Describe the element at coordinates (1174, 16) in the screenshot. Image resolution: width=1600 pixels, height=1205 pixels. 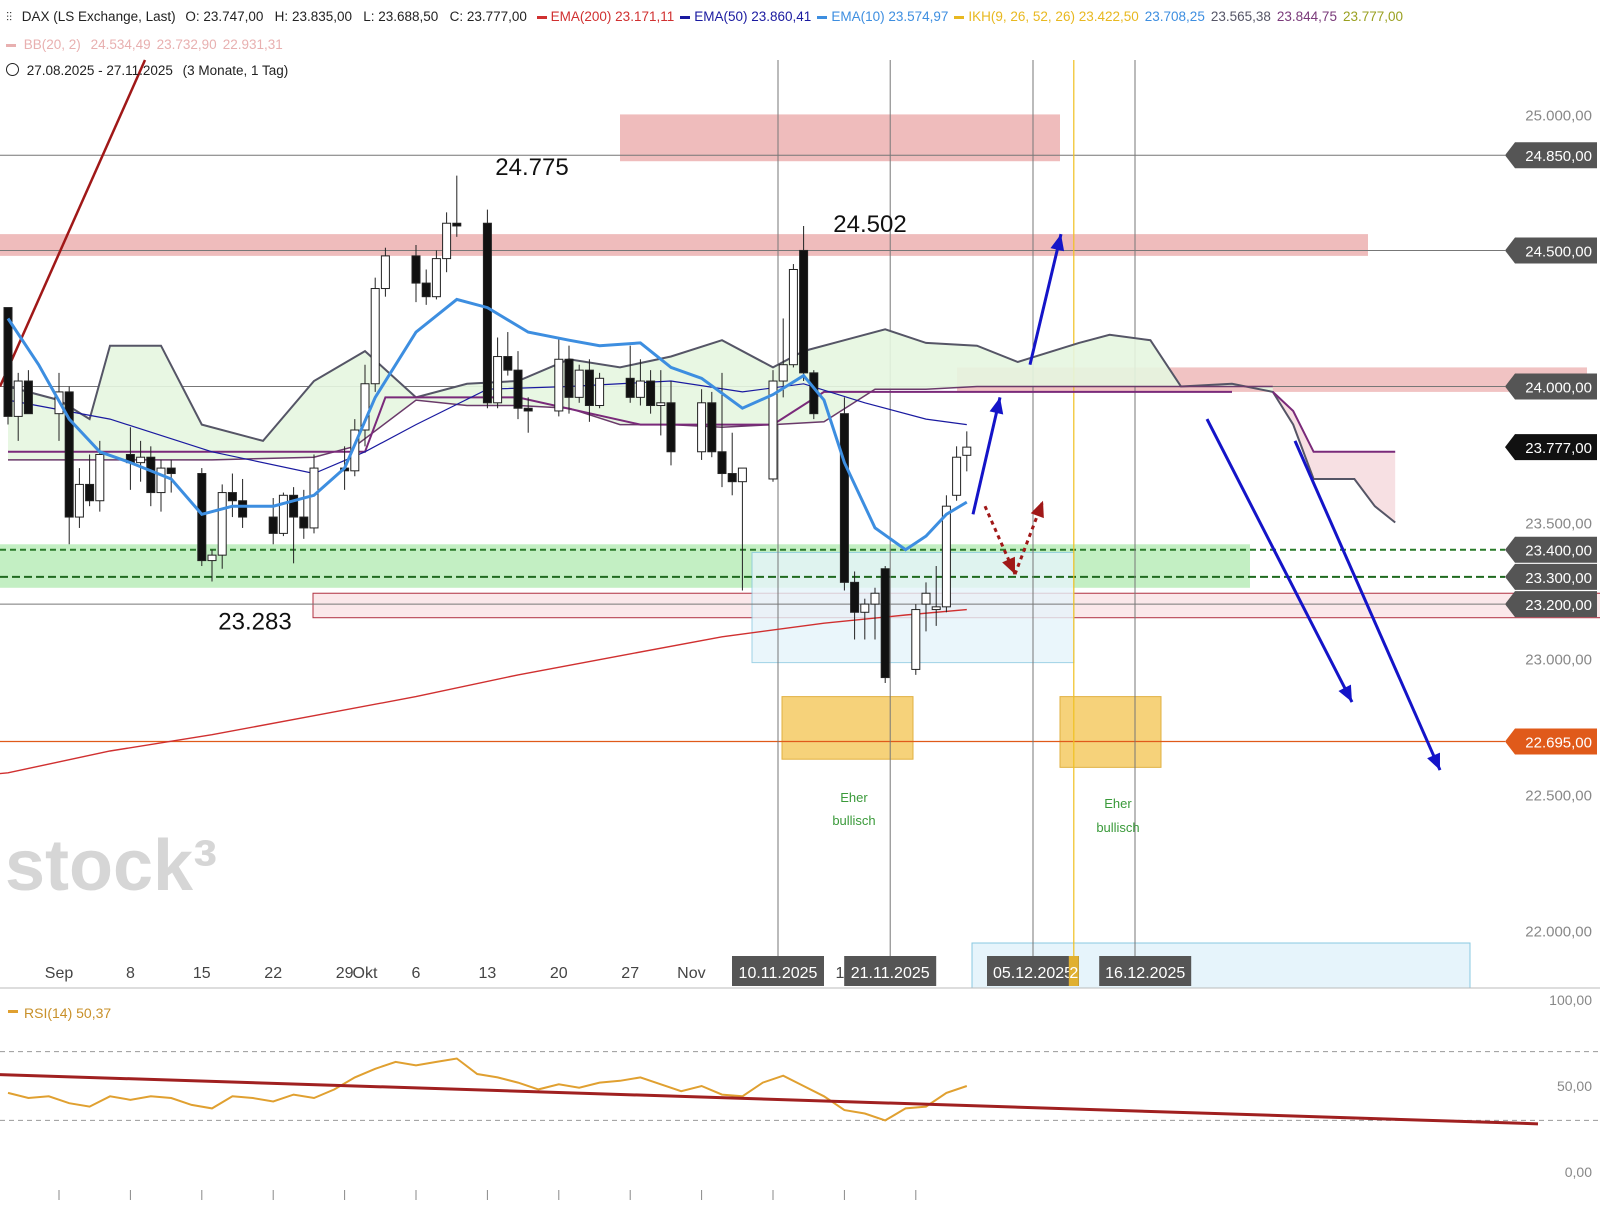
I see `ikh-value: 23.708,25` at that location.